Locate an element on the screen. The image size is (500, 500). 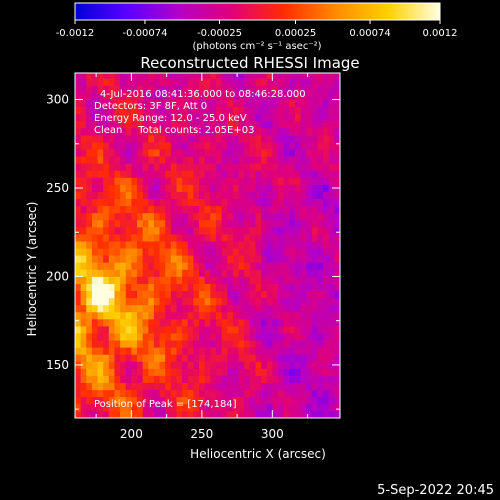
x-tick-label: 250 is located at coordinates (201, 434).